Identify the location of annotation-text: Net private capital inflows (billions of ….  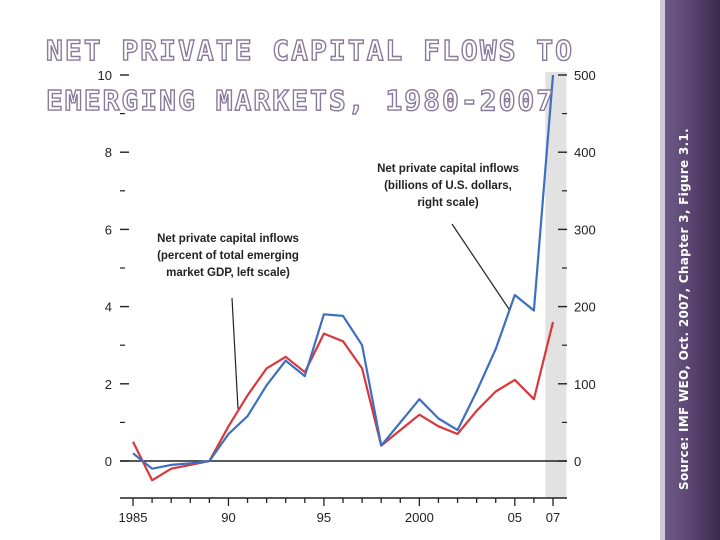
(448, 186).